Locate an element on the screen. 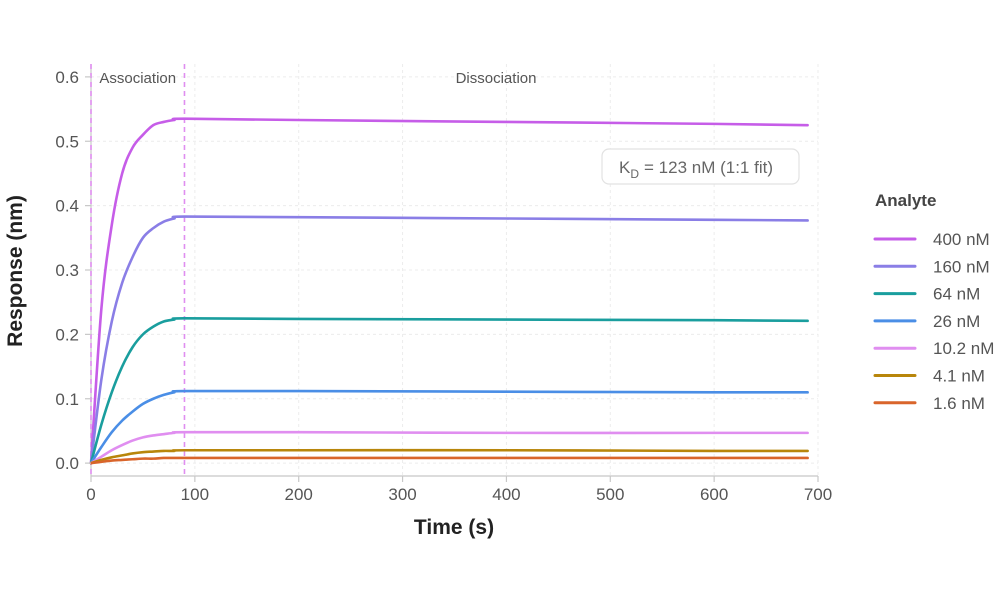 The width and height of the screenshot is (1000, 605). legend-label-1: 160 nM is located at coordinates (961, 266).